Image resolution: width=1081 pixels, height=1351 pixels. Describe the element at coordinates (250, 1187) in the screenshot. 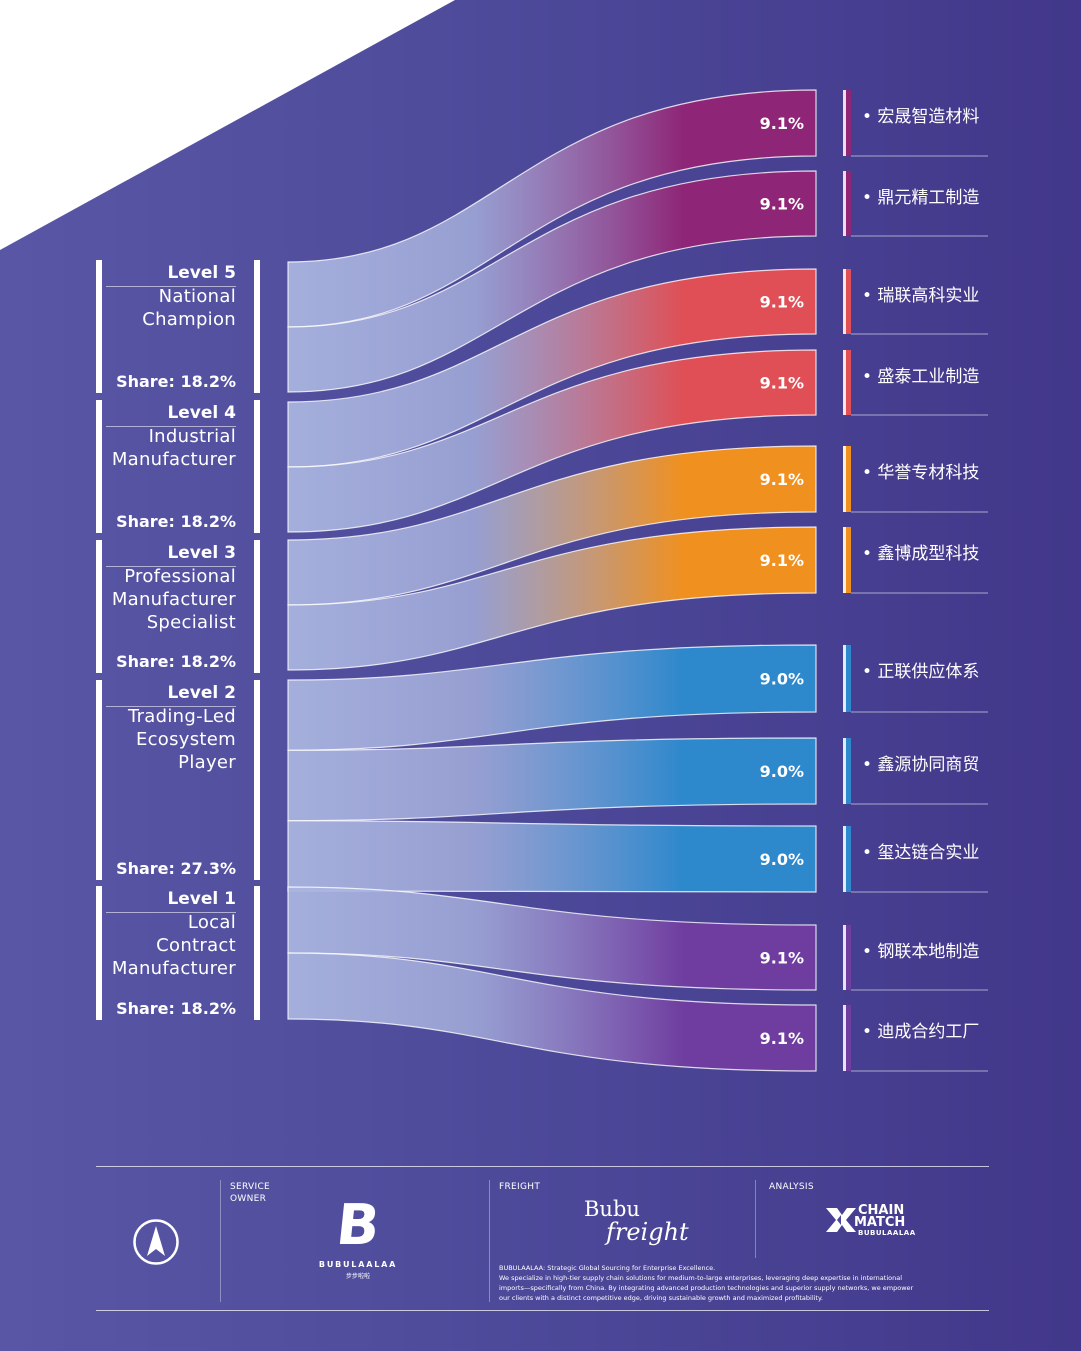

I see `caption-line: SERVICE` at that location.